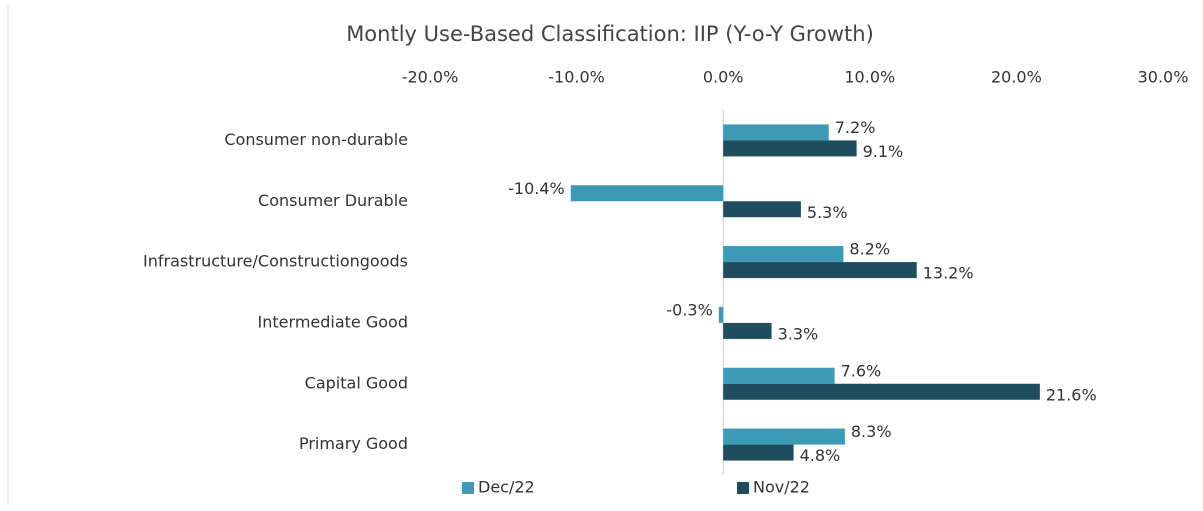  Describe the element at coordinates (827, 212) in the screenshot. I see `data-label: 5.3%` at that location.